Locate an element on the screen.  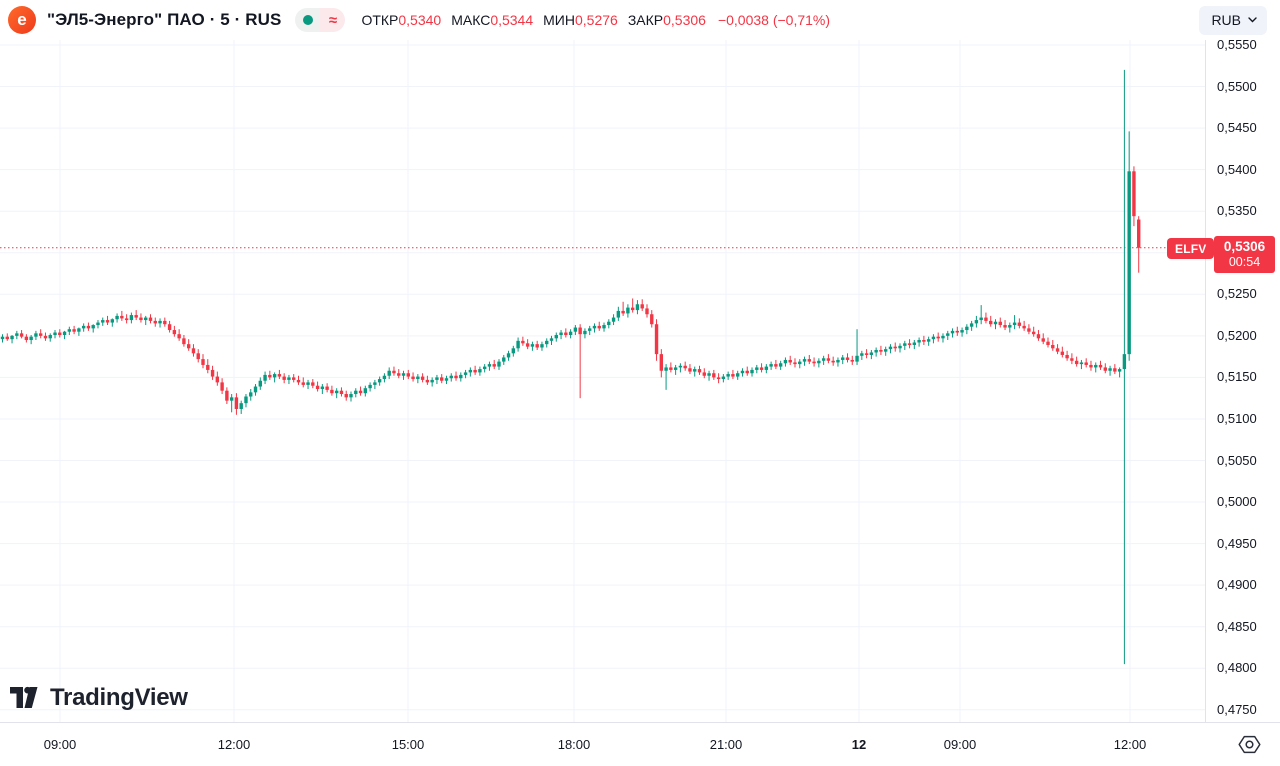
approx-icon: ≈ is located at coordinates (333, 20).